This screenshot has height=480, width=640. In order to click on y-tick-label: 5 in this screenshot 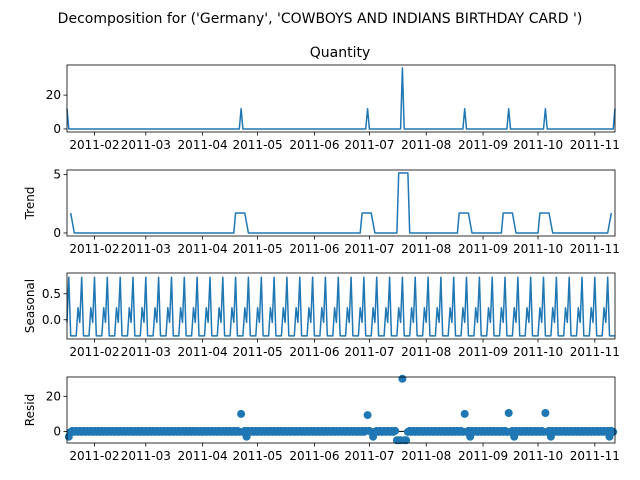, I will do `click(57, 175)`.